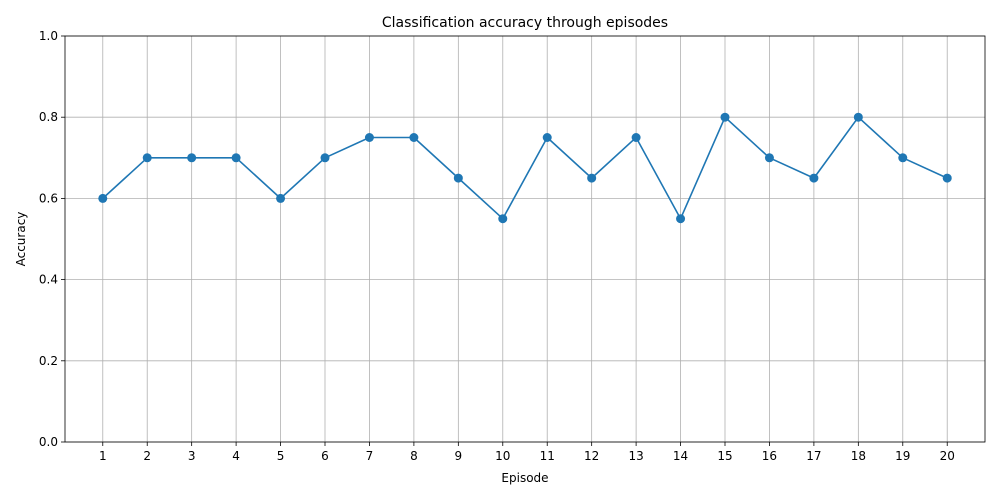 The image size is (1000, 504). I want to click on x-axis-label: Episode, so click(524, 478).